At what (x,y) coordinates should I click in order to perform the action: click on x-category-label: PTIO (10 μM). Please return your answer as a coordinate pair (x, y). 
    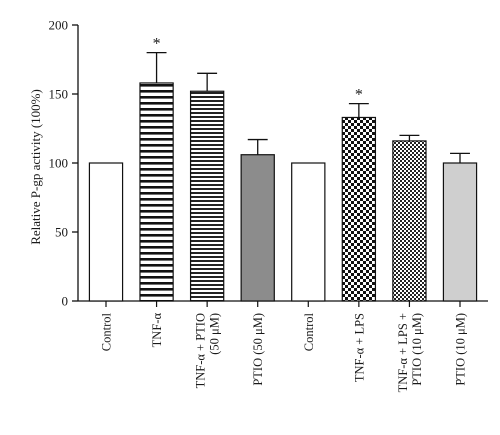
    Looking at the image, I should click on (461, 349).